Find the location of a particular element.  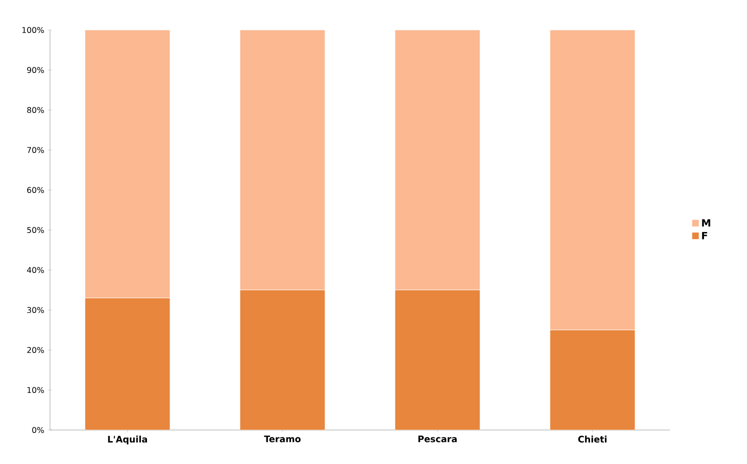

x-tick-label: Chieti is located at coordinates (592, 439).